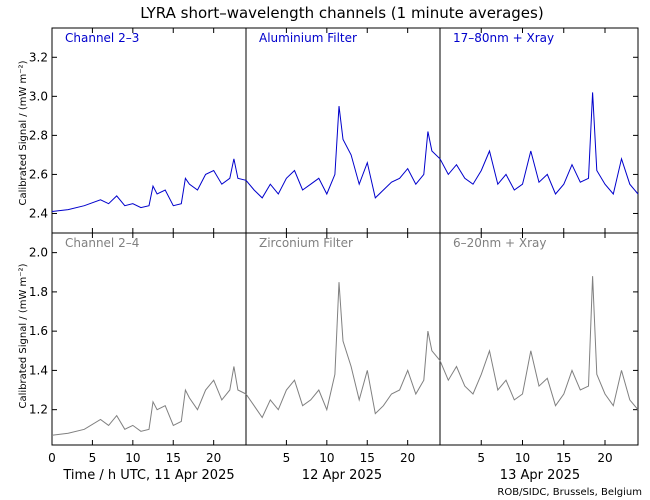 Image resolution: width=650 pixels, height=500 pixels. What do you see at coordinates (540, 475) in the screenshot?
I see `xlabel-day3: 13 Apr 2025` at bounding box center [540, 475].